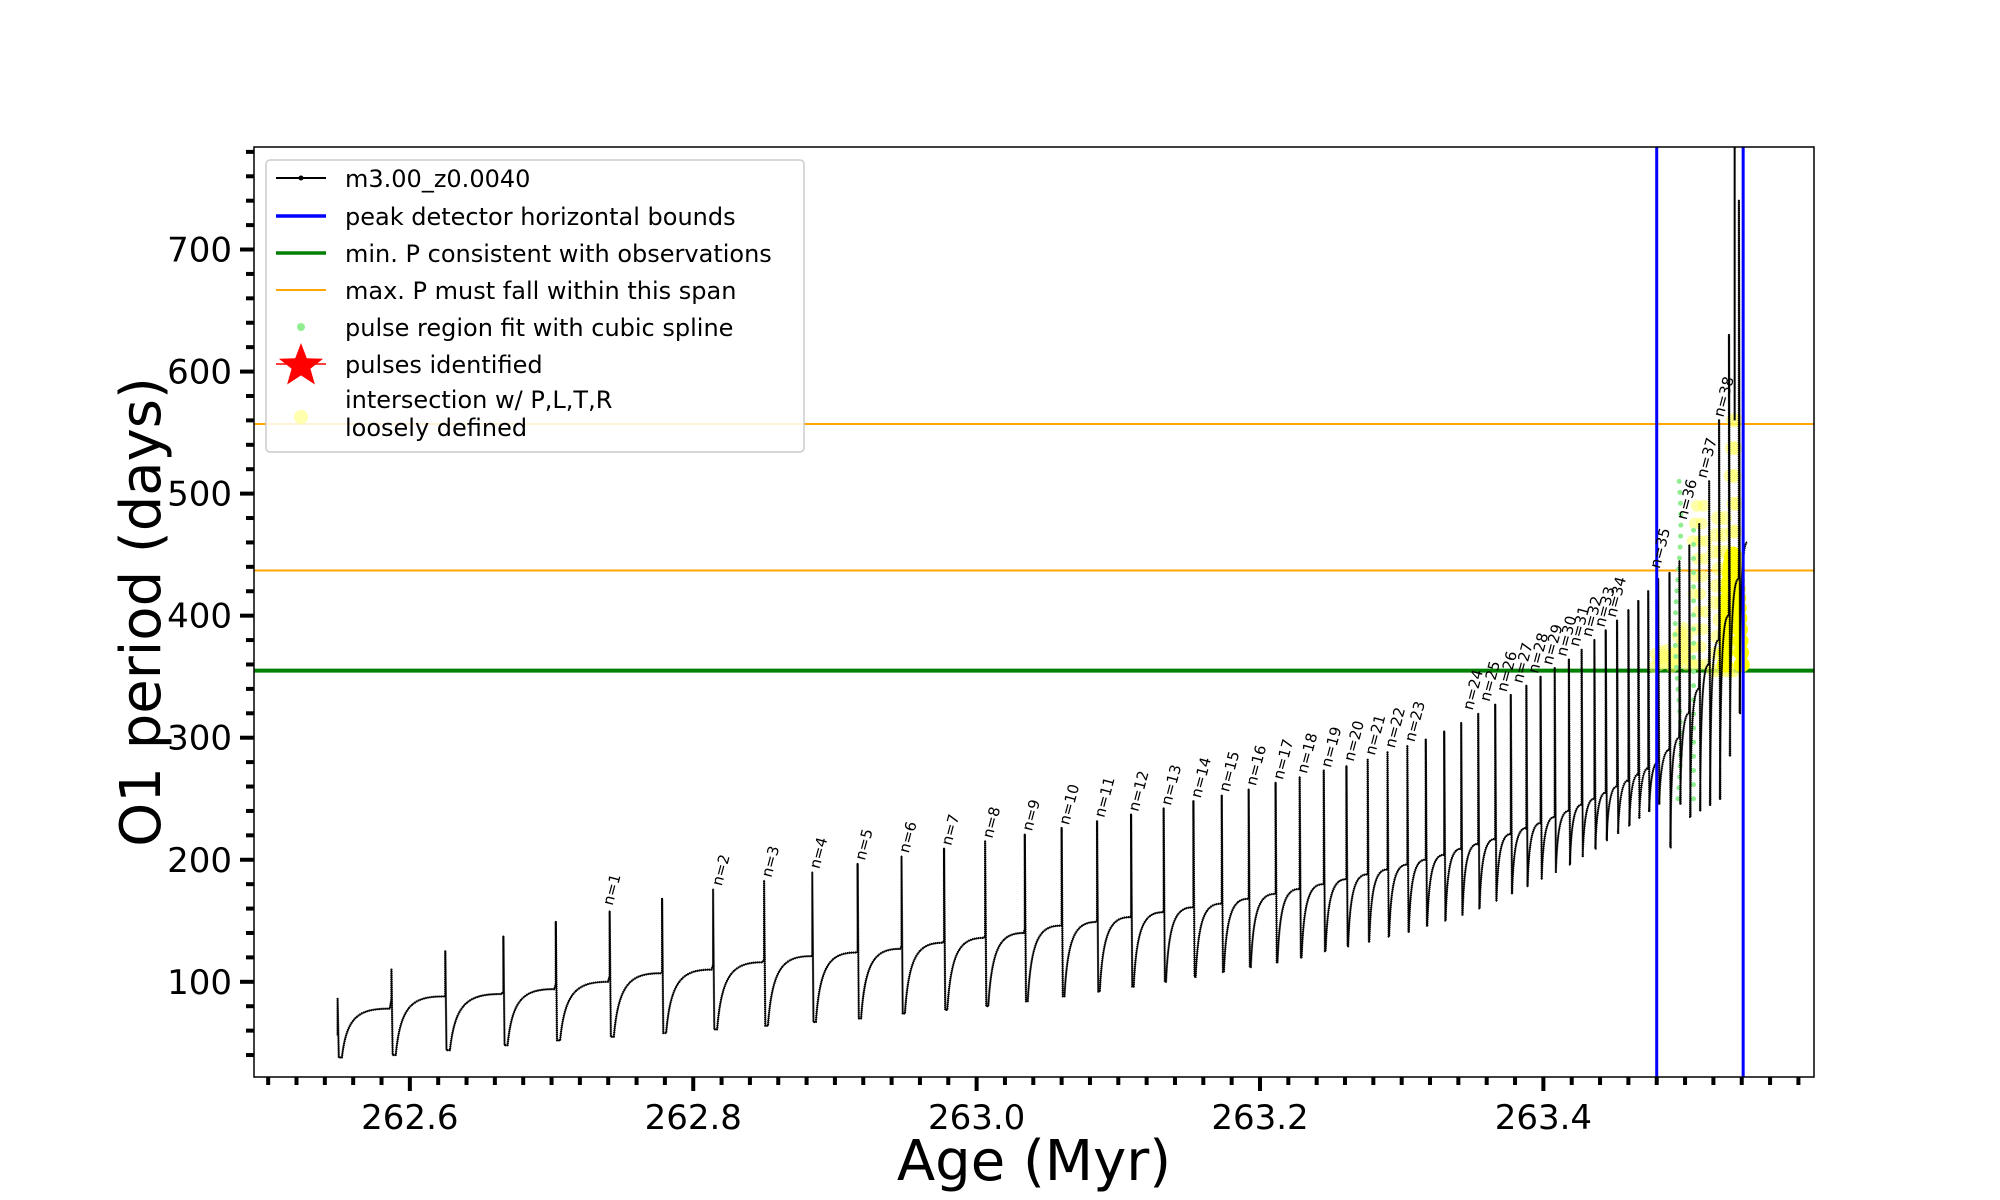 The image size is (2000, 1200). What do you see at coordinates (444, 365) in the screenshot?
I see `legend-label-pulses: pulses identified` at bounding box center [444, 365].